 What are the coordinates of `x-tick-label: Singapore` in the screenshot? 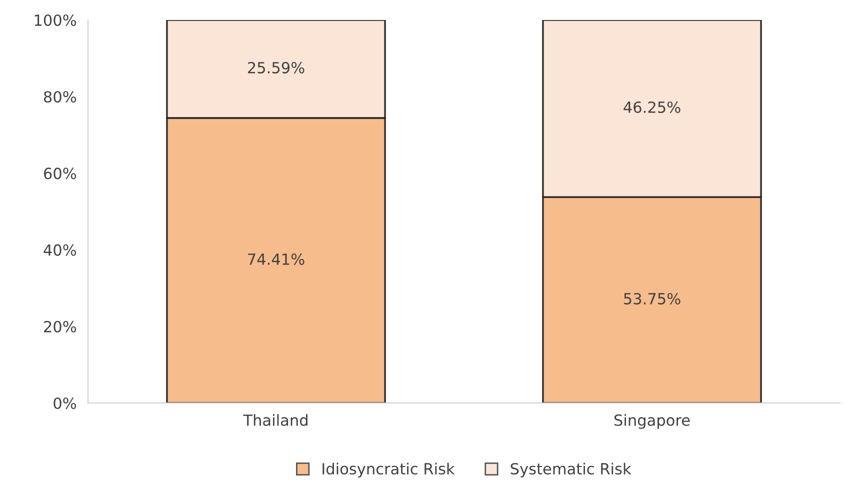 It's located at (652, 421).